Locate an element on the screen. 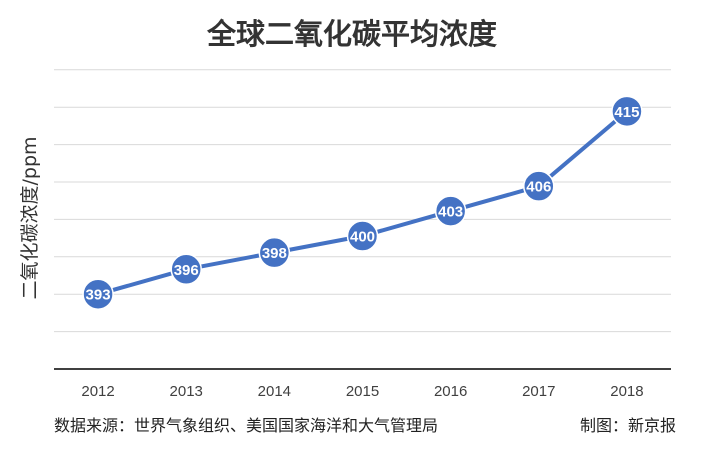  x-tick-label: 2018 is located at coordinates (626, 391).